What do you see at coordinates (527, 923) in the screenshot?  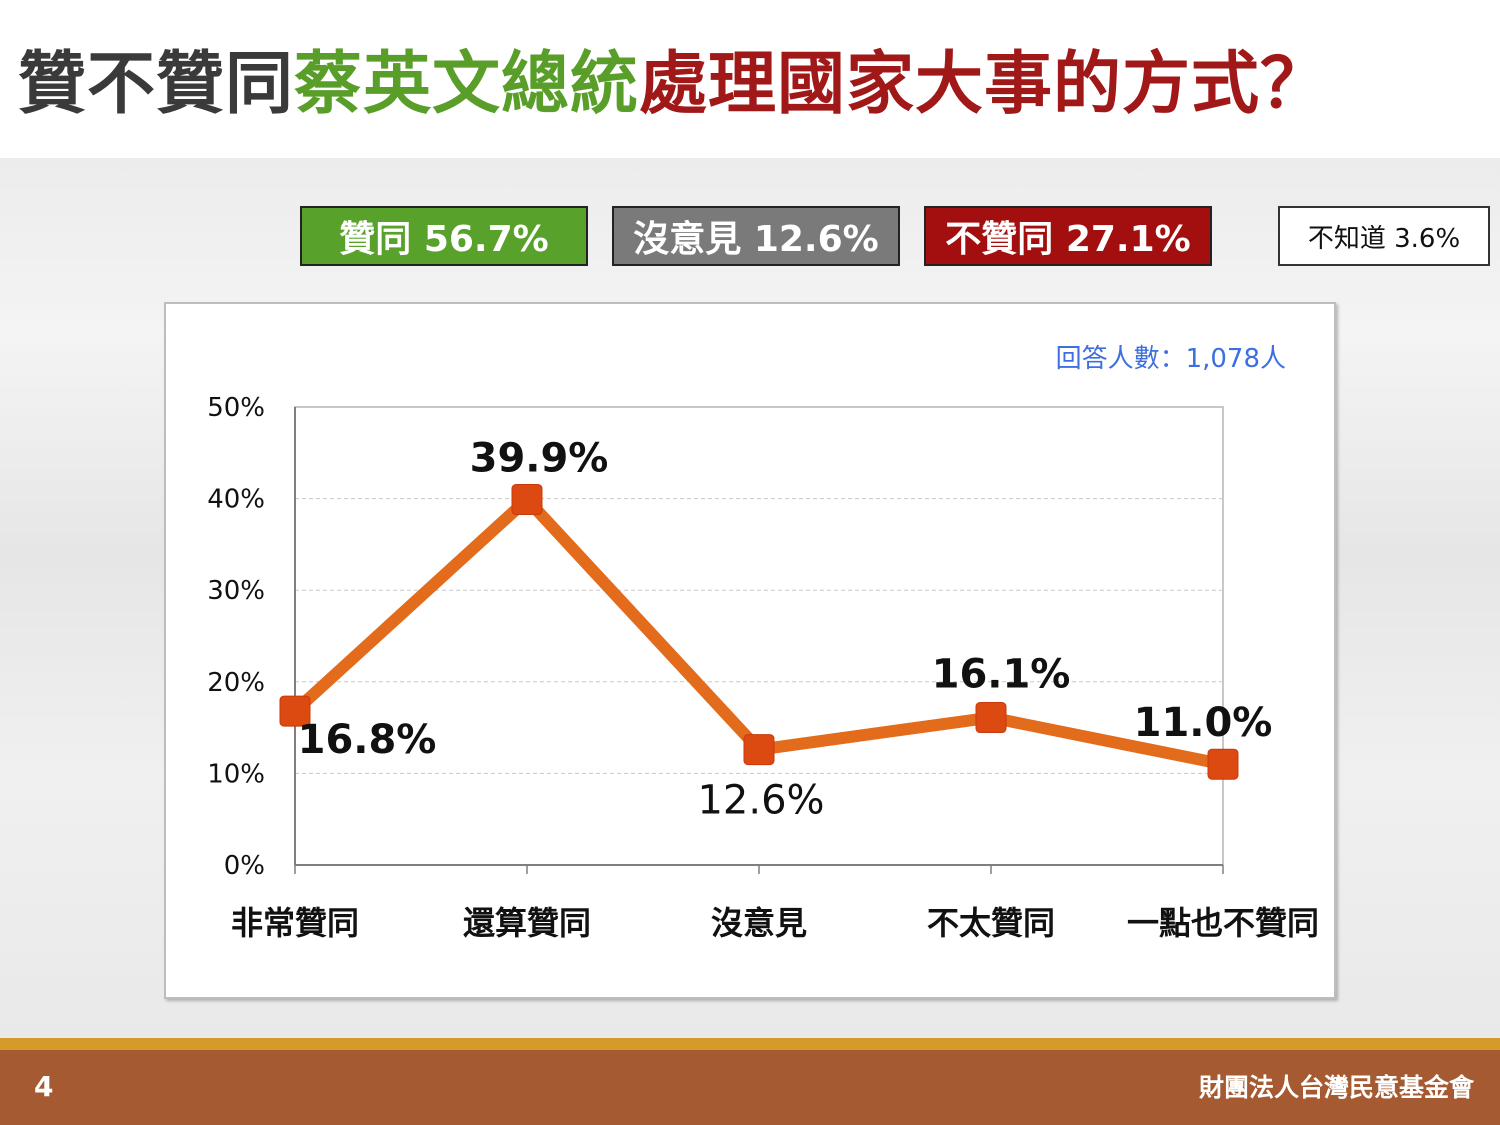 I see `x-category-label: 還算贊同` at bounding box center [527, 923].